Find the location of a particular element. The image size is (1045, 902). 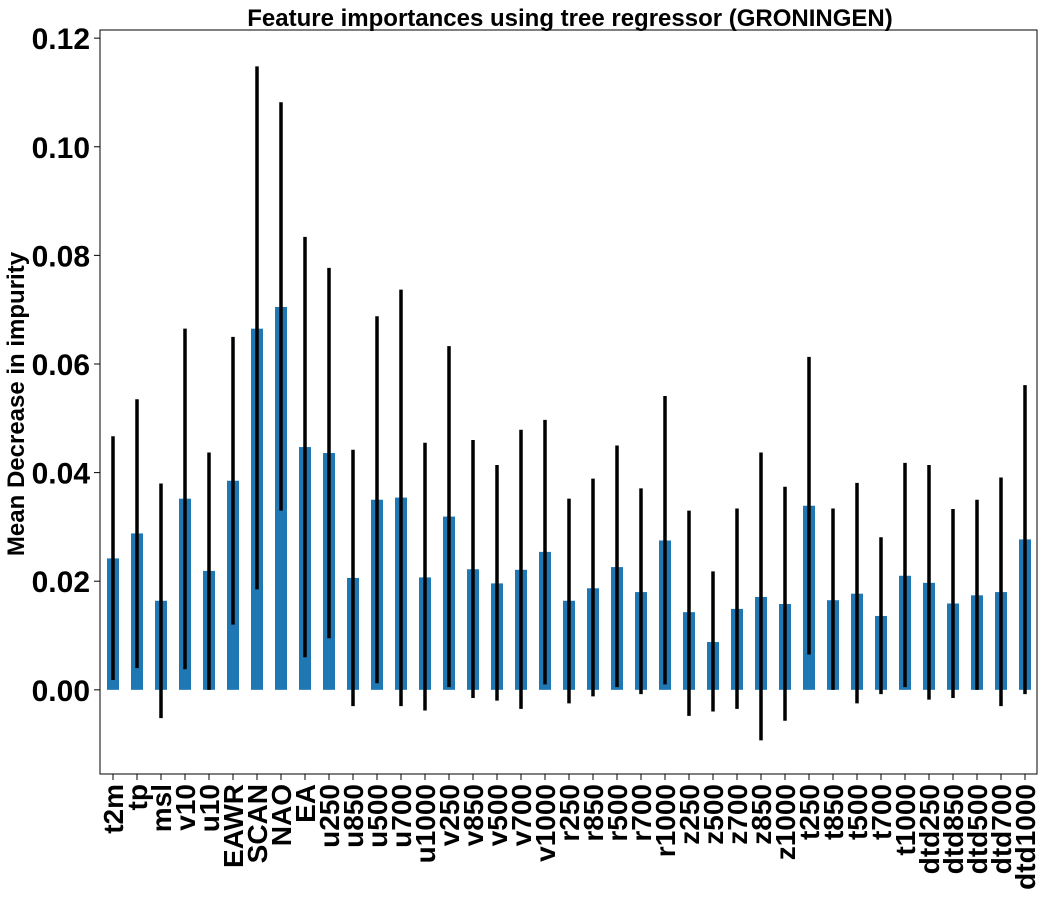

y-axis-label: Mean Decrease in impurity is located at coordinates (16, 403).